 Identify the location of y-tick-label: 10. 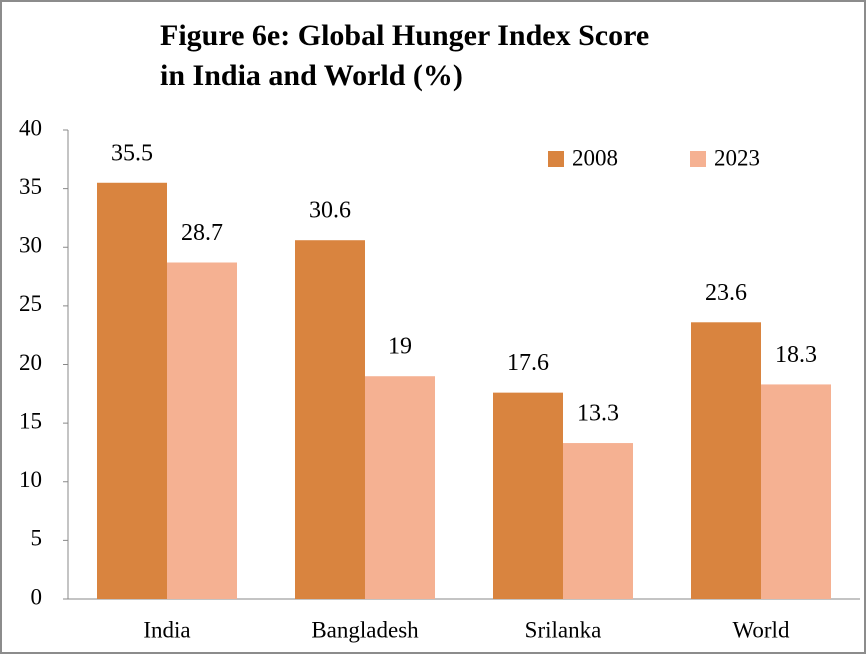
(30, 479).